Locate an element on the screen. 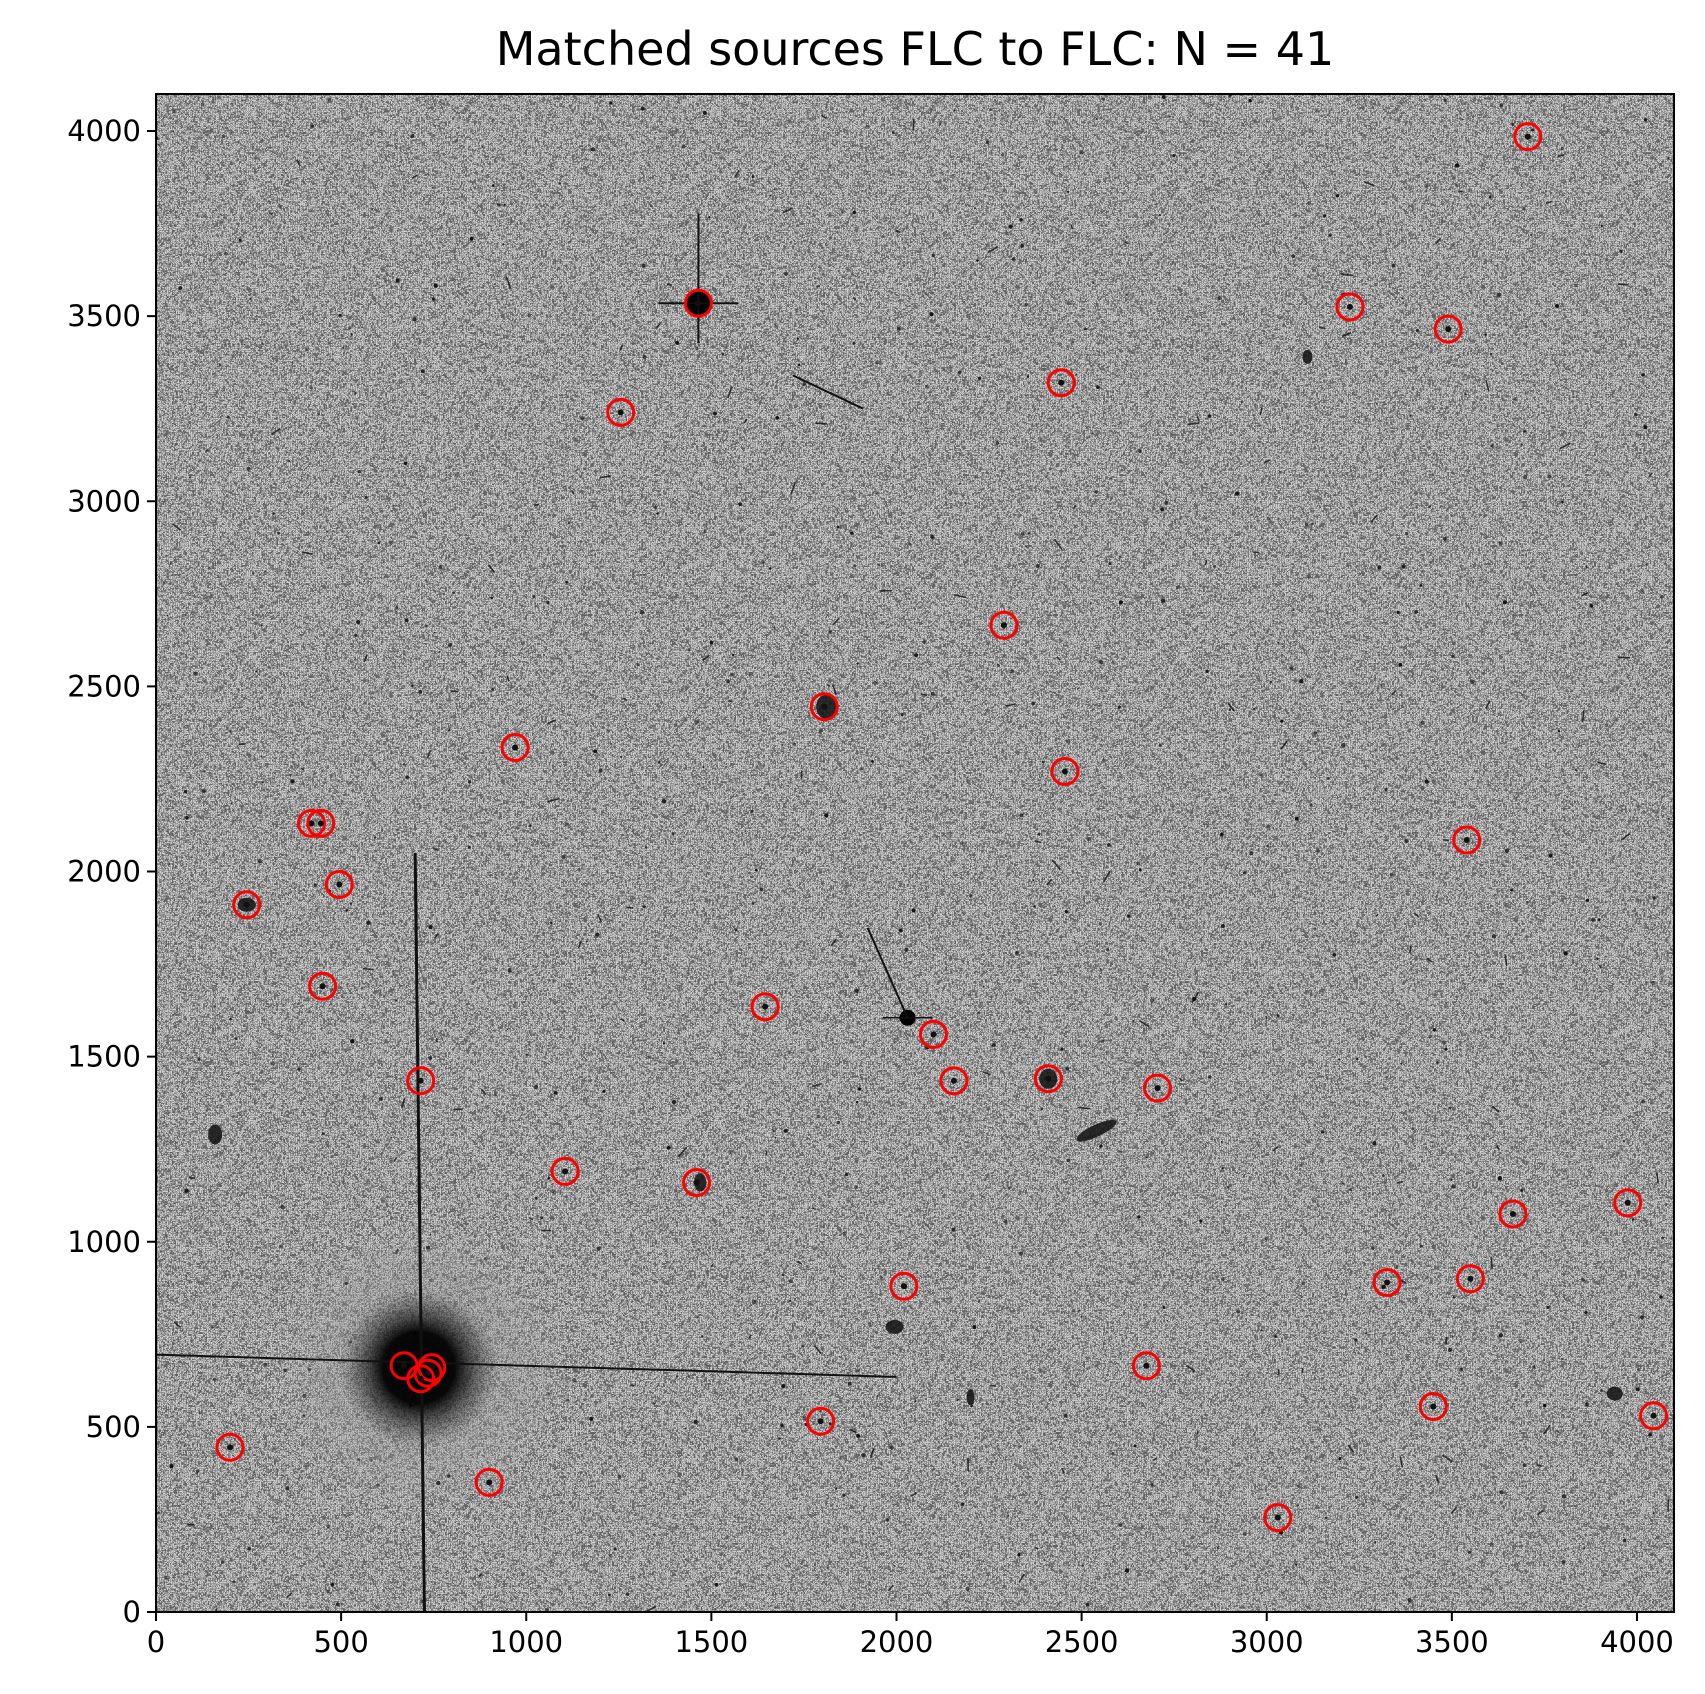 The width and height of the screenshot is (1705, 1694). y-tick-label: 500 is located at coordinates (113, 1427).